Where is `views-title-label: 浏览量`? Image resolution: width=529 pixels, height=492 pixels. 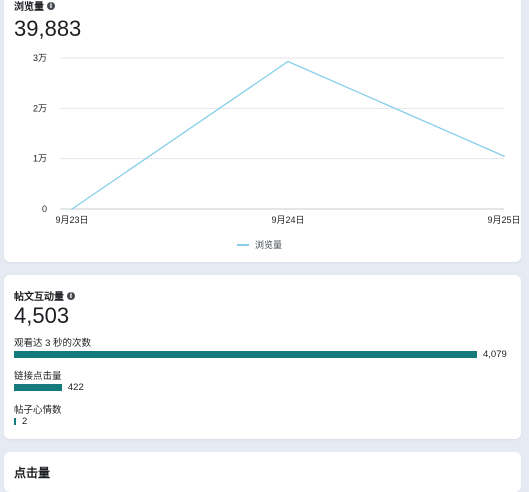 views-title-label: 浏览量 is located at coordinates (29, 7).